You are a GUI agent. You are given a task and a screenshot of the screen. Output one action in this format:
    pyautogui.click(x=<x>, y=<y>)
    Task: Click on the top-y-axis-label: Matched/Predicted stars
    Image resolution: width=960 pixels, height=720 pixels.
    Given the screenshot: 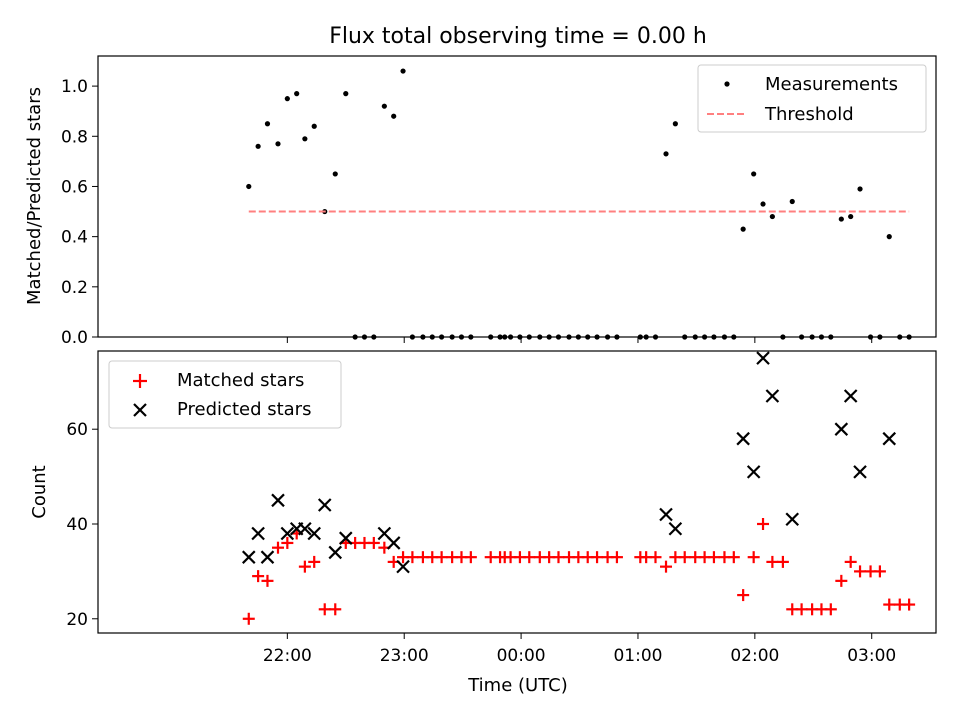 What is the action you would take?
    pyautogui.click(x=34, y=196)
    